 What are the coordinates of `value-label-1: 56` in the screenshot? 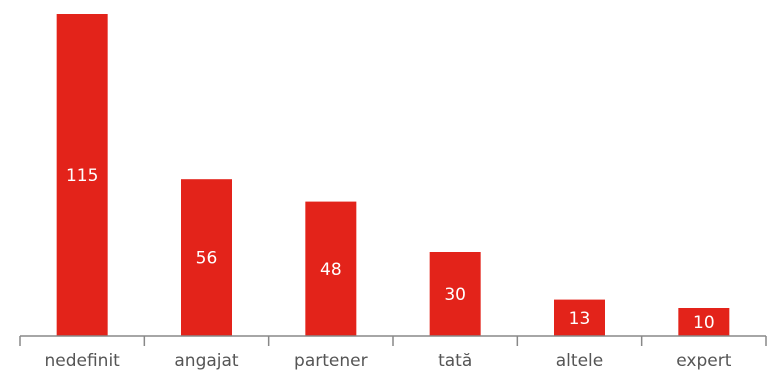 It's located at (207, 259).